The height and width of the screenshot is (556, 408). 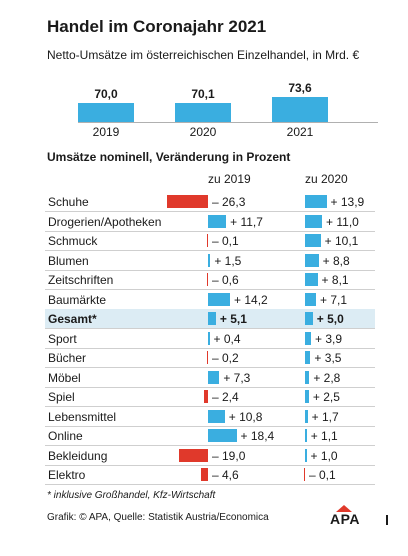 What do you see at coordinates (106, 112) in the screenshot?
I see `revenue-bar-2019` at bounding box center [106, 112].